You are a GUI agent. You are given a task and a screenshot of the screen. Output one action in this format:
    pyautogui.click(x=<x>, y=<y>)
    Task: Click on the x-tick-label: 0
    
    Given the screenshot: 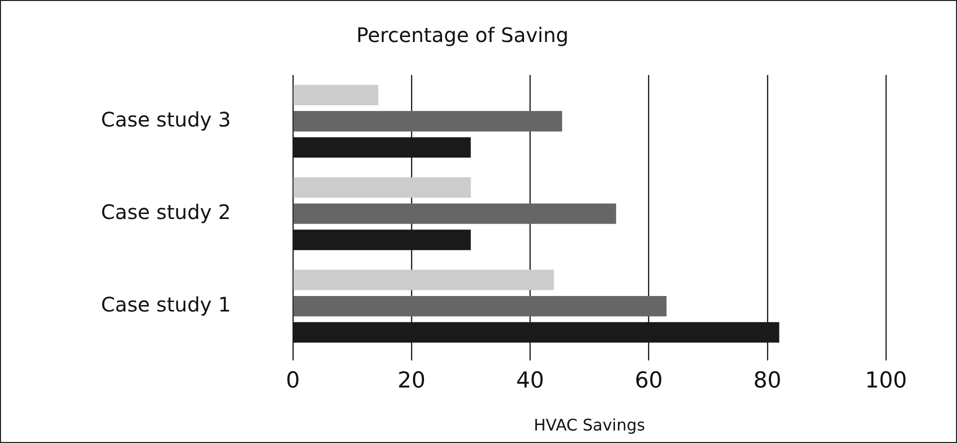 What is the action you would take?
    pyautogui.click(x=293, y=381)
    